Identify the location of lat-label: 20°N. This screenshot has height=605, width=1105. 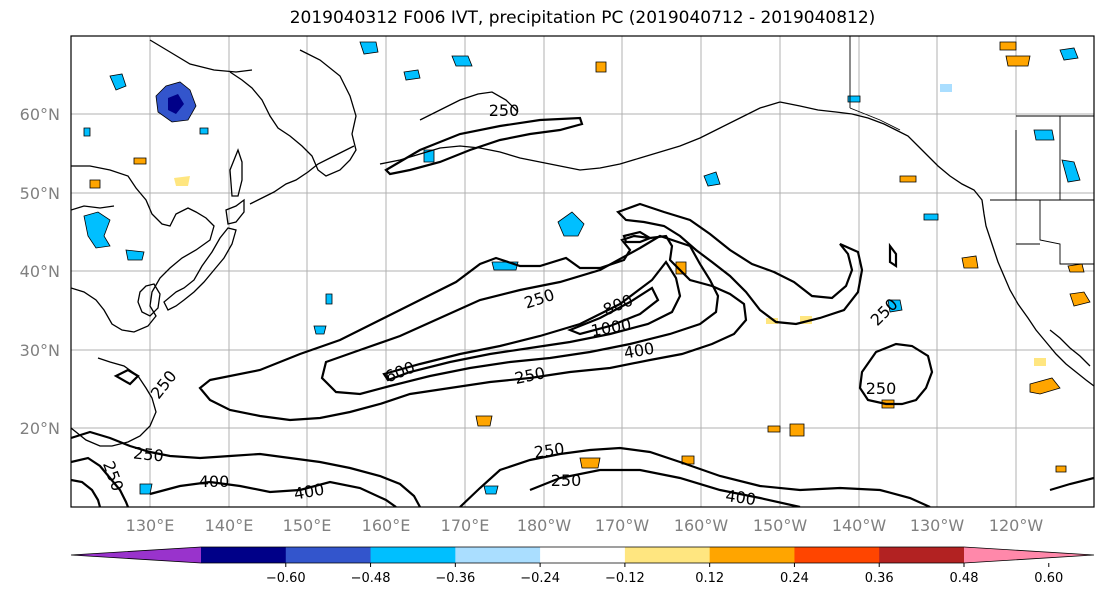
(40, 428).